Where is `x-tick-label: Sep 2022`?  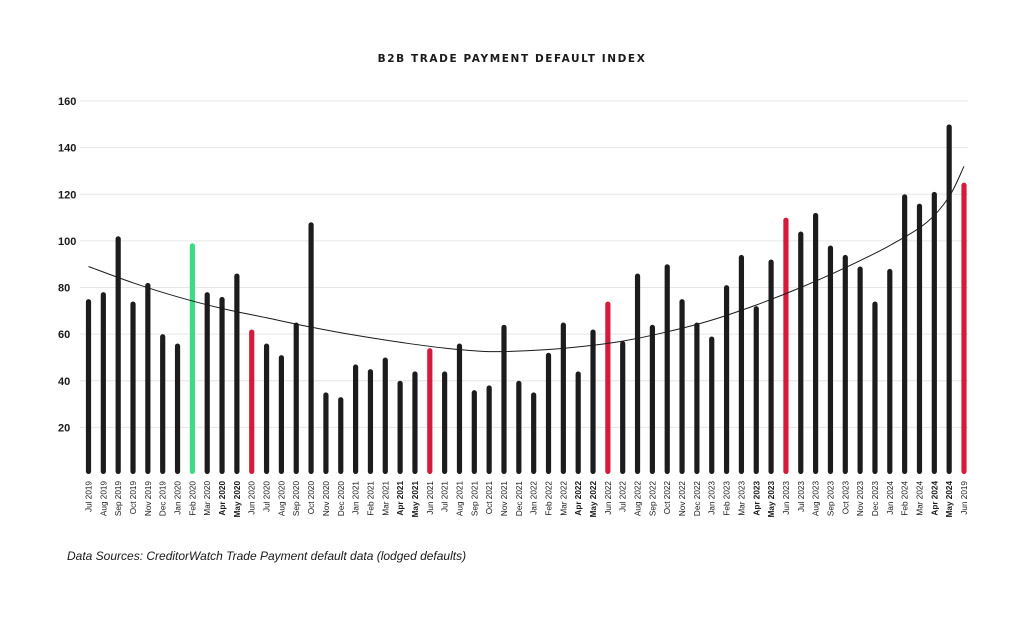 x-tick-label: Sep 2022 is located at coordinates (652, 499).